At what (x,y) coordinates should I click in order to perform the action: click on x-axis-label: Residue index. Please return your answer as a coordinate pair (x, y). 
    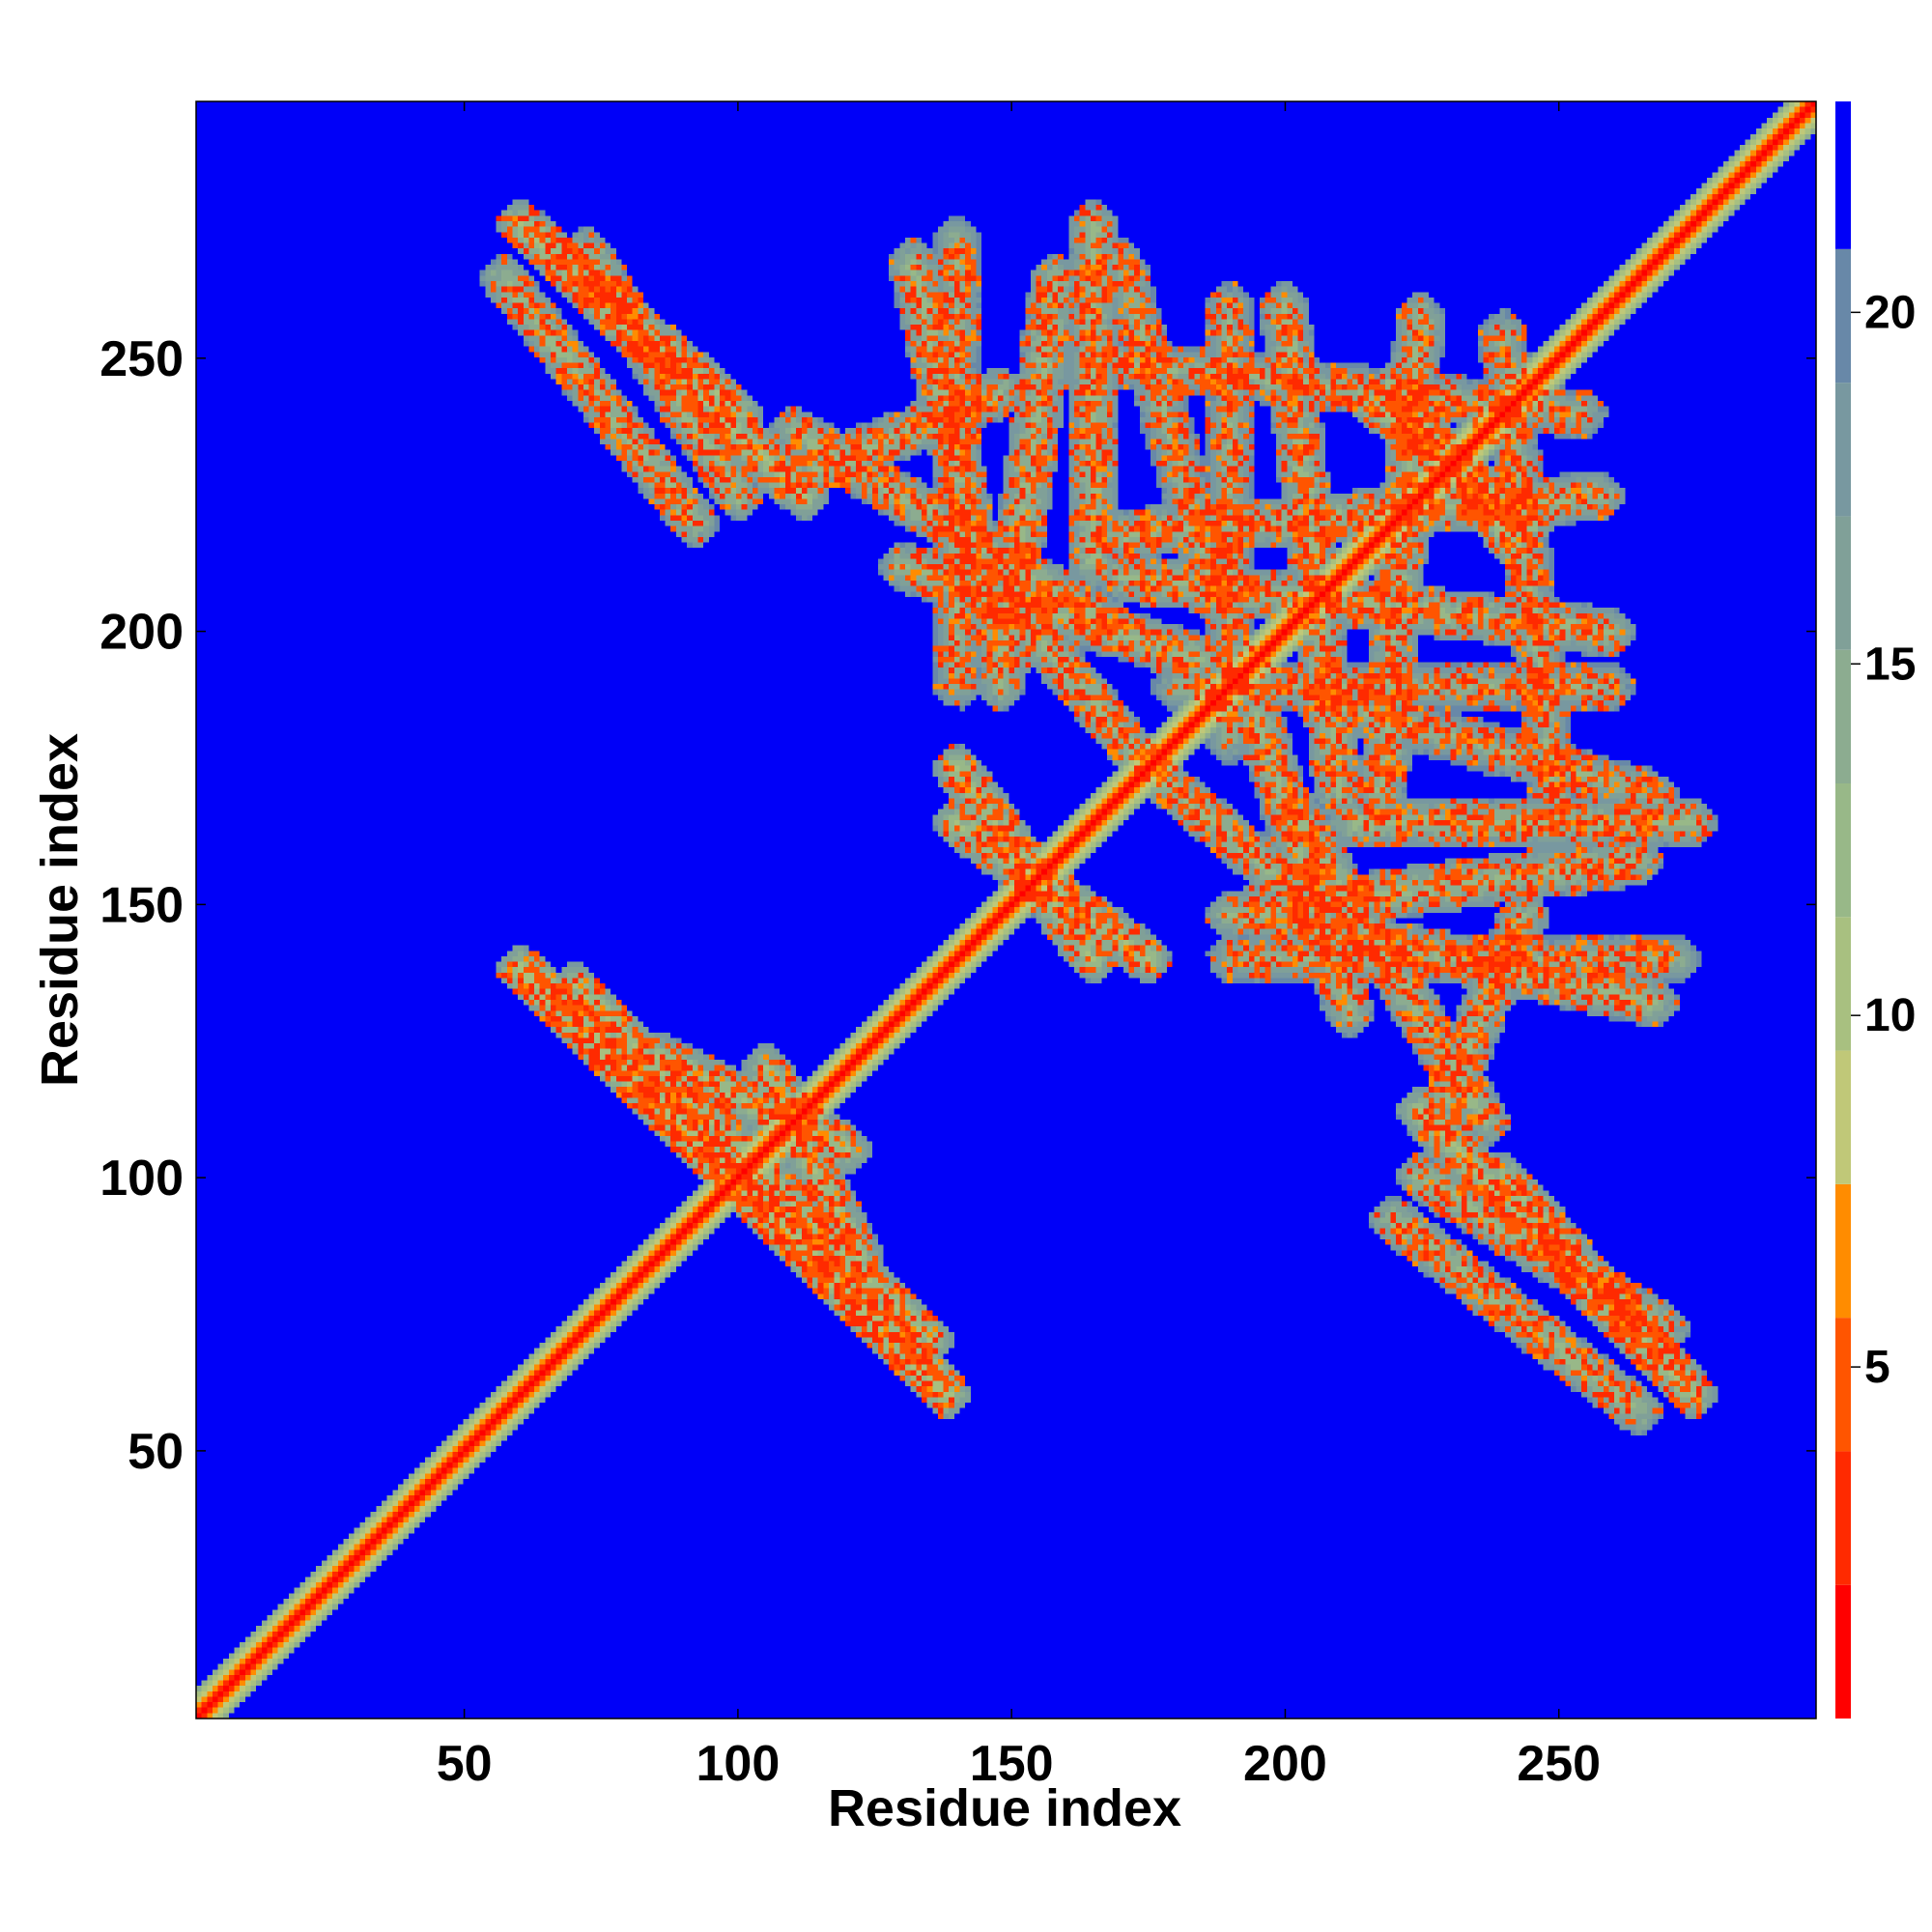
    Looking at the image, I should click on (1005, 1808).